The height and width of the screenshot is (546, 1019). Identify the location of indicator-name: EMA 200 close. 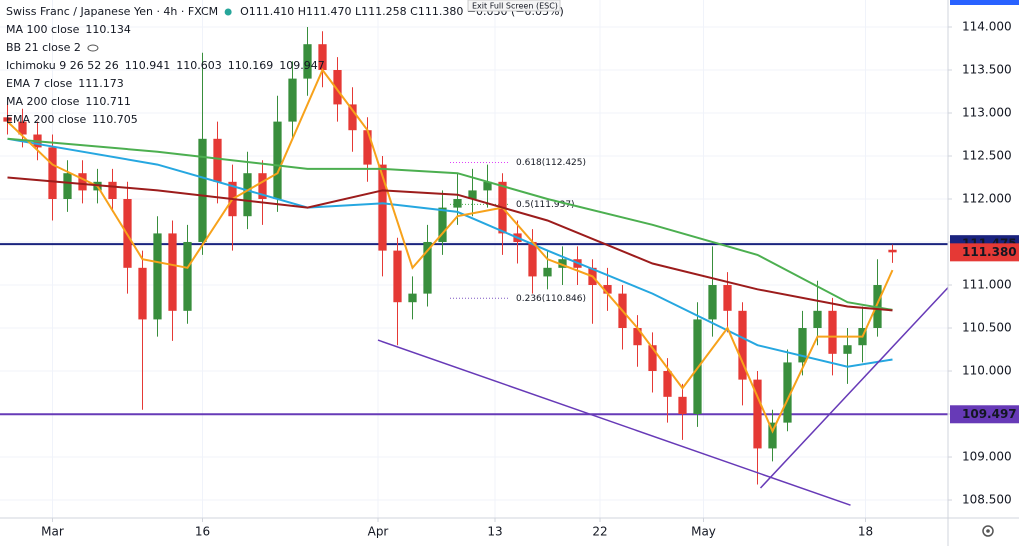
(46, 119).